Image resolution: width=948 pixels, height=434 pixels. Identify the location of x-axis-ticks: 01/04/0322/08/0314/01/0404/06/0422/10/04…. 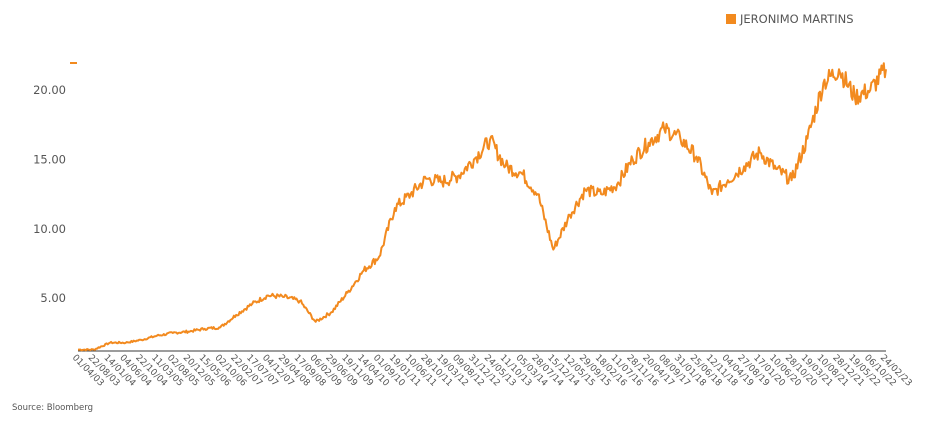
(492, 371).